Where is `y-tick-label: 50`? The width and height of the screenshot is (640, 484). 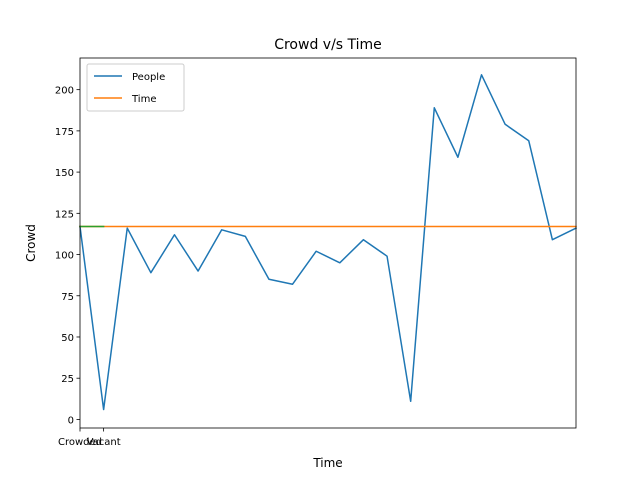 y-tick-label: 50 is located at coordinates (67, 338).